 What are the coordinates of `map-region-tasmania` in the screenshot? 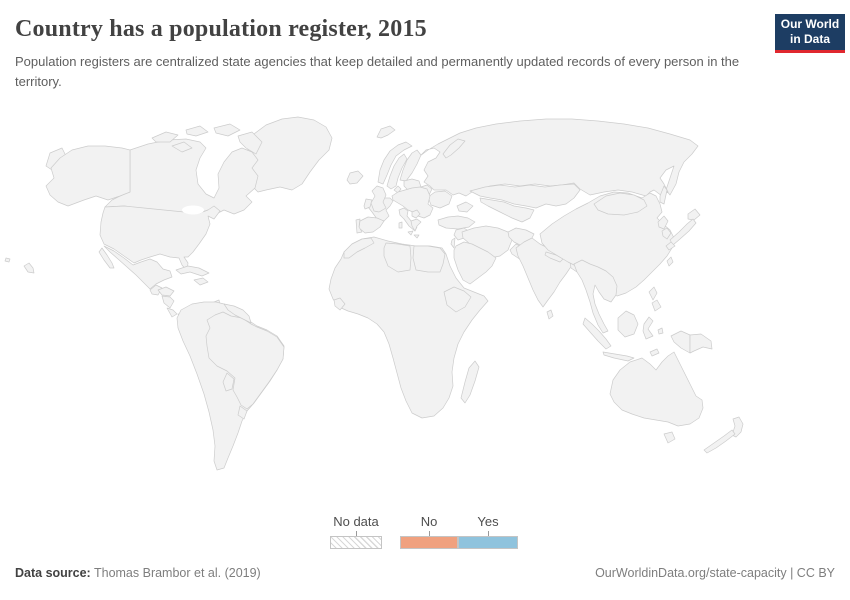 It's located at (669, 437).